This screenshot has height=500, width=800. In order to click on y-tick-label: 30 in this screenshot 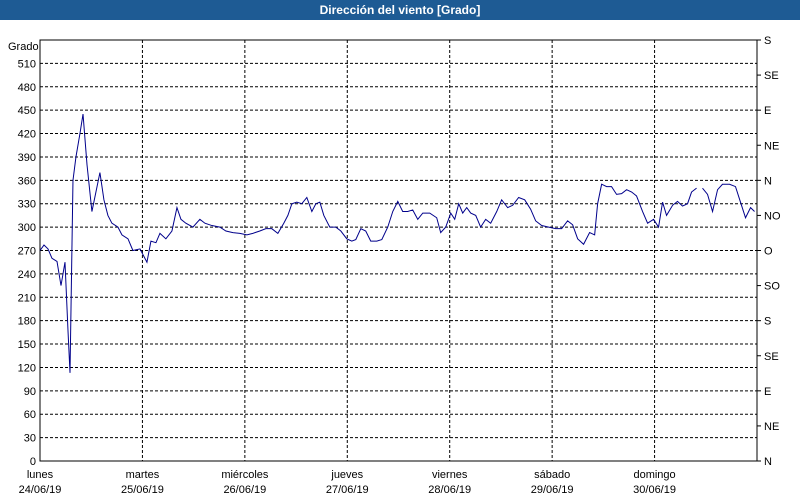, I will do `click(30, 439)`.